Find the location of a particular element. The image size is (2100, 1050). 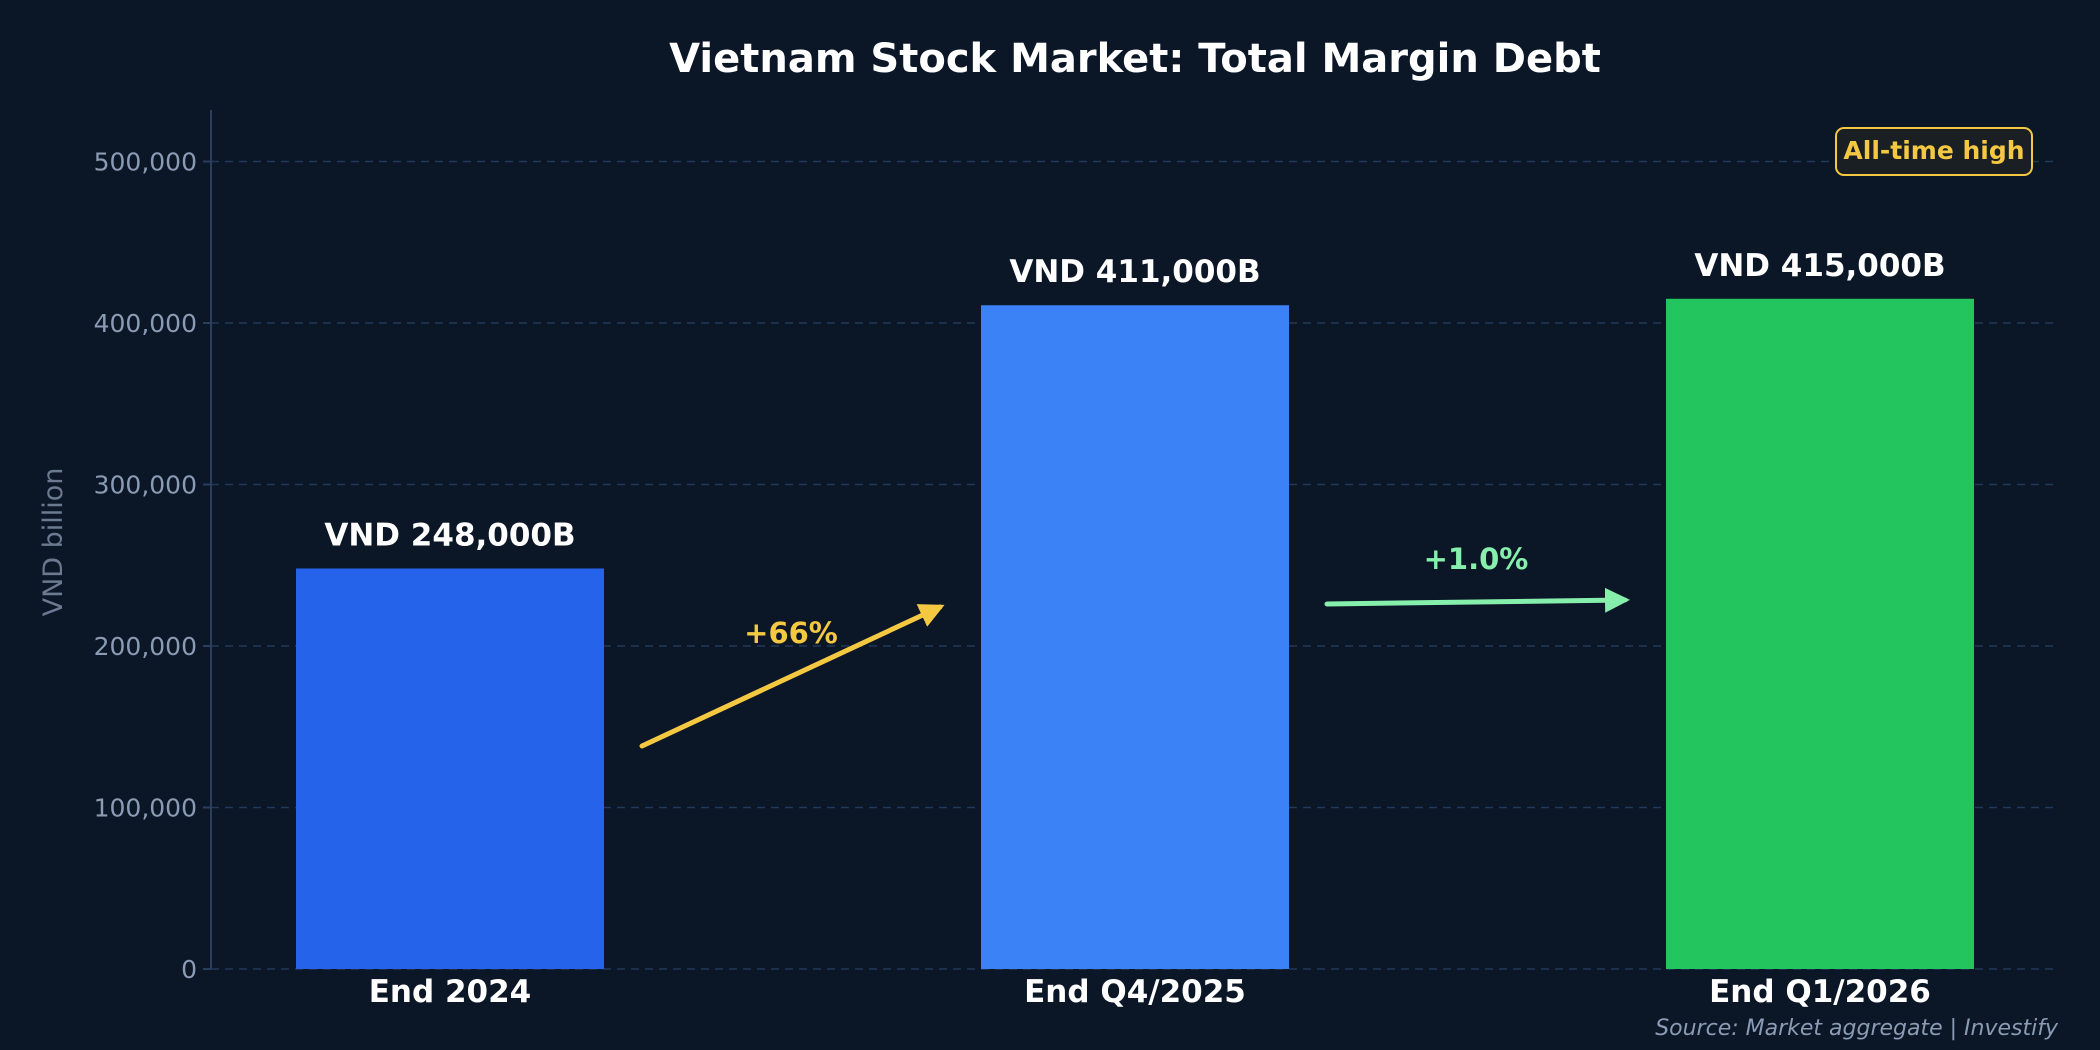

change-label: +1.0% is located at coordinates (1476, 559).